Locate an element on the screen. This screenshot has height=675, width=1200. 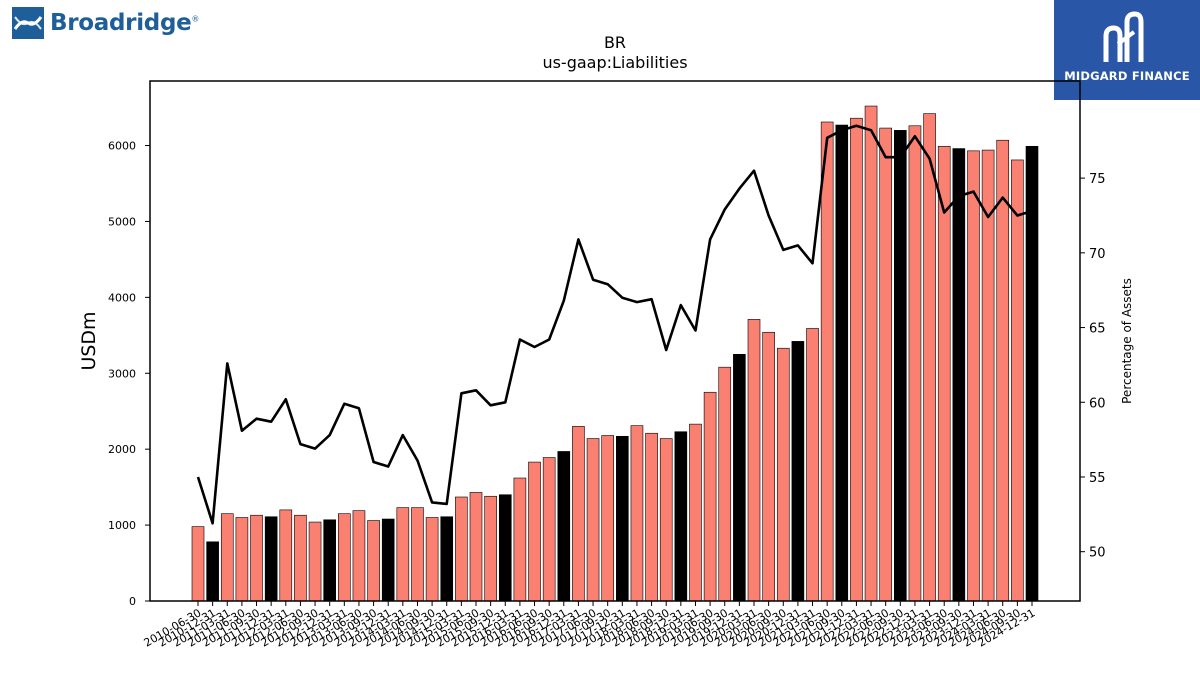
y-tick-label: 4000 is located at coordinates (122, 297).